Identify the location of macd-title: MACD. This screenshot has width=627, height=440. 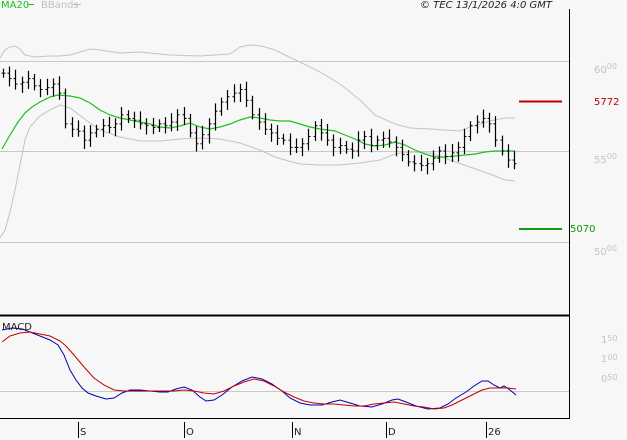
(17, 327).